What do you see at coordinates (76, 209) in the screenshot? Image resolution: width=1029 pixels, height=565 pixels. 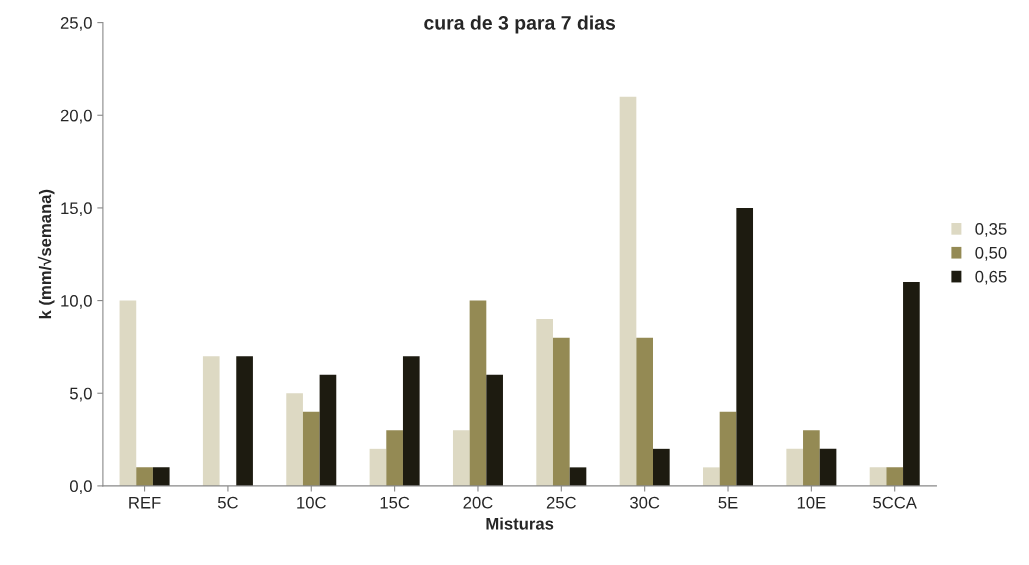 I see `y-tick-label: 15,0` at bounding box center [76, 209].